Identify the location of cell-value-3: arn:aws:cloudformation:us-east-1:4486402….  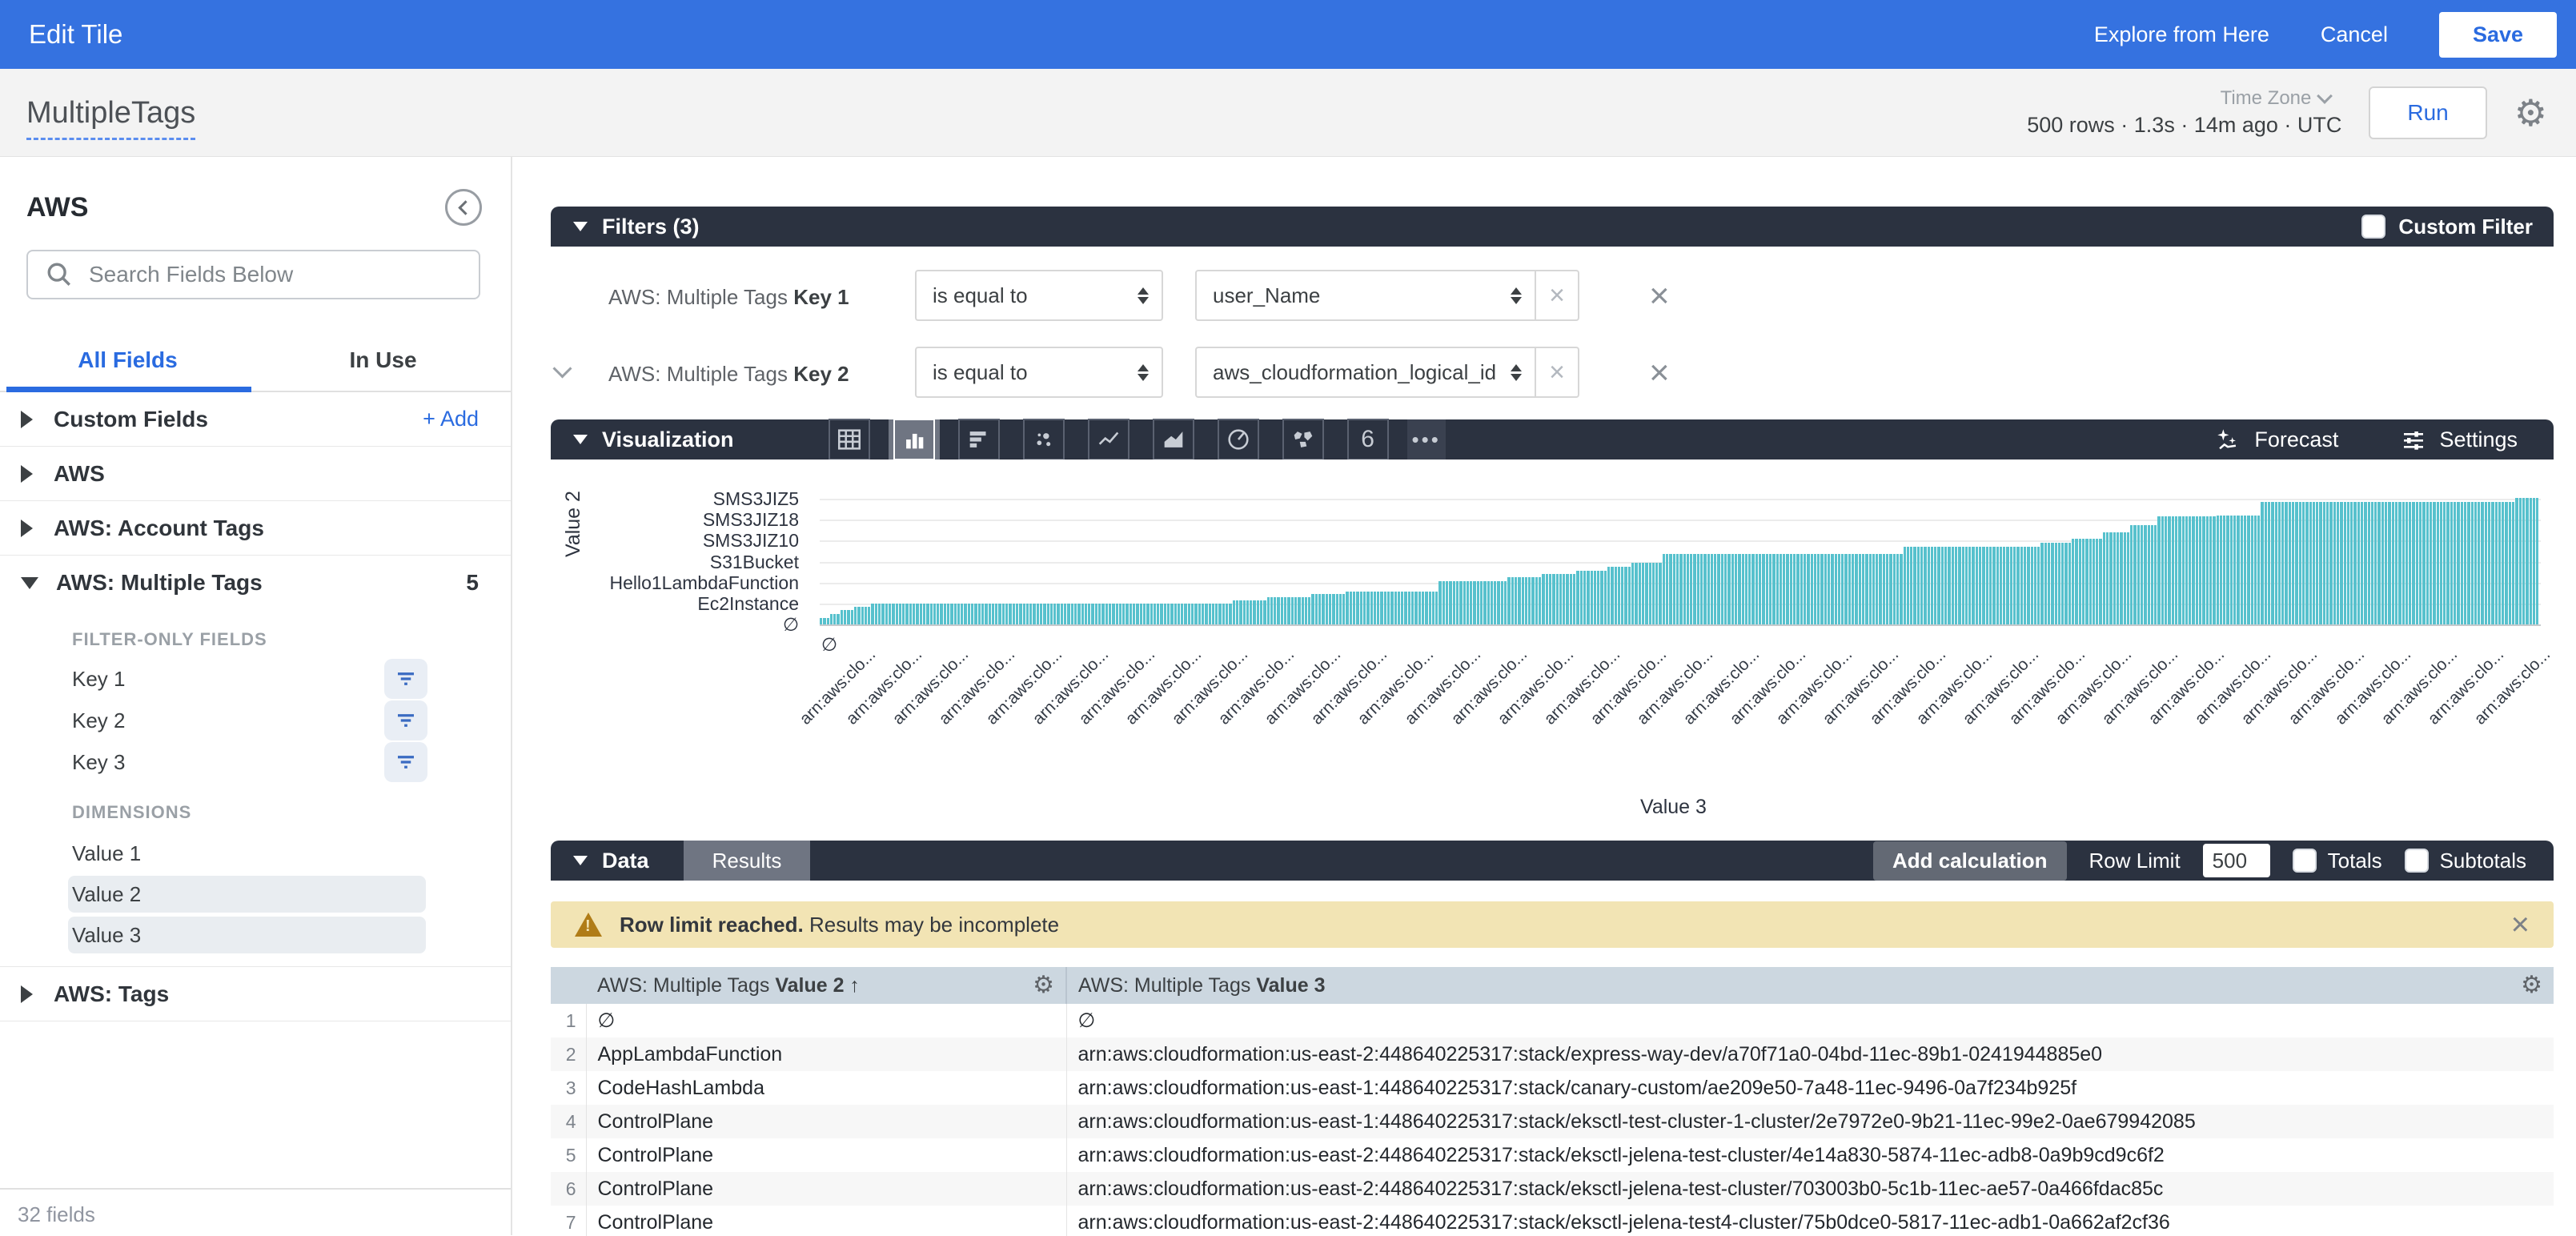
(1577, 1087).